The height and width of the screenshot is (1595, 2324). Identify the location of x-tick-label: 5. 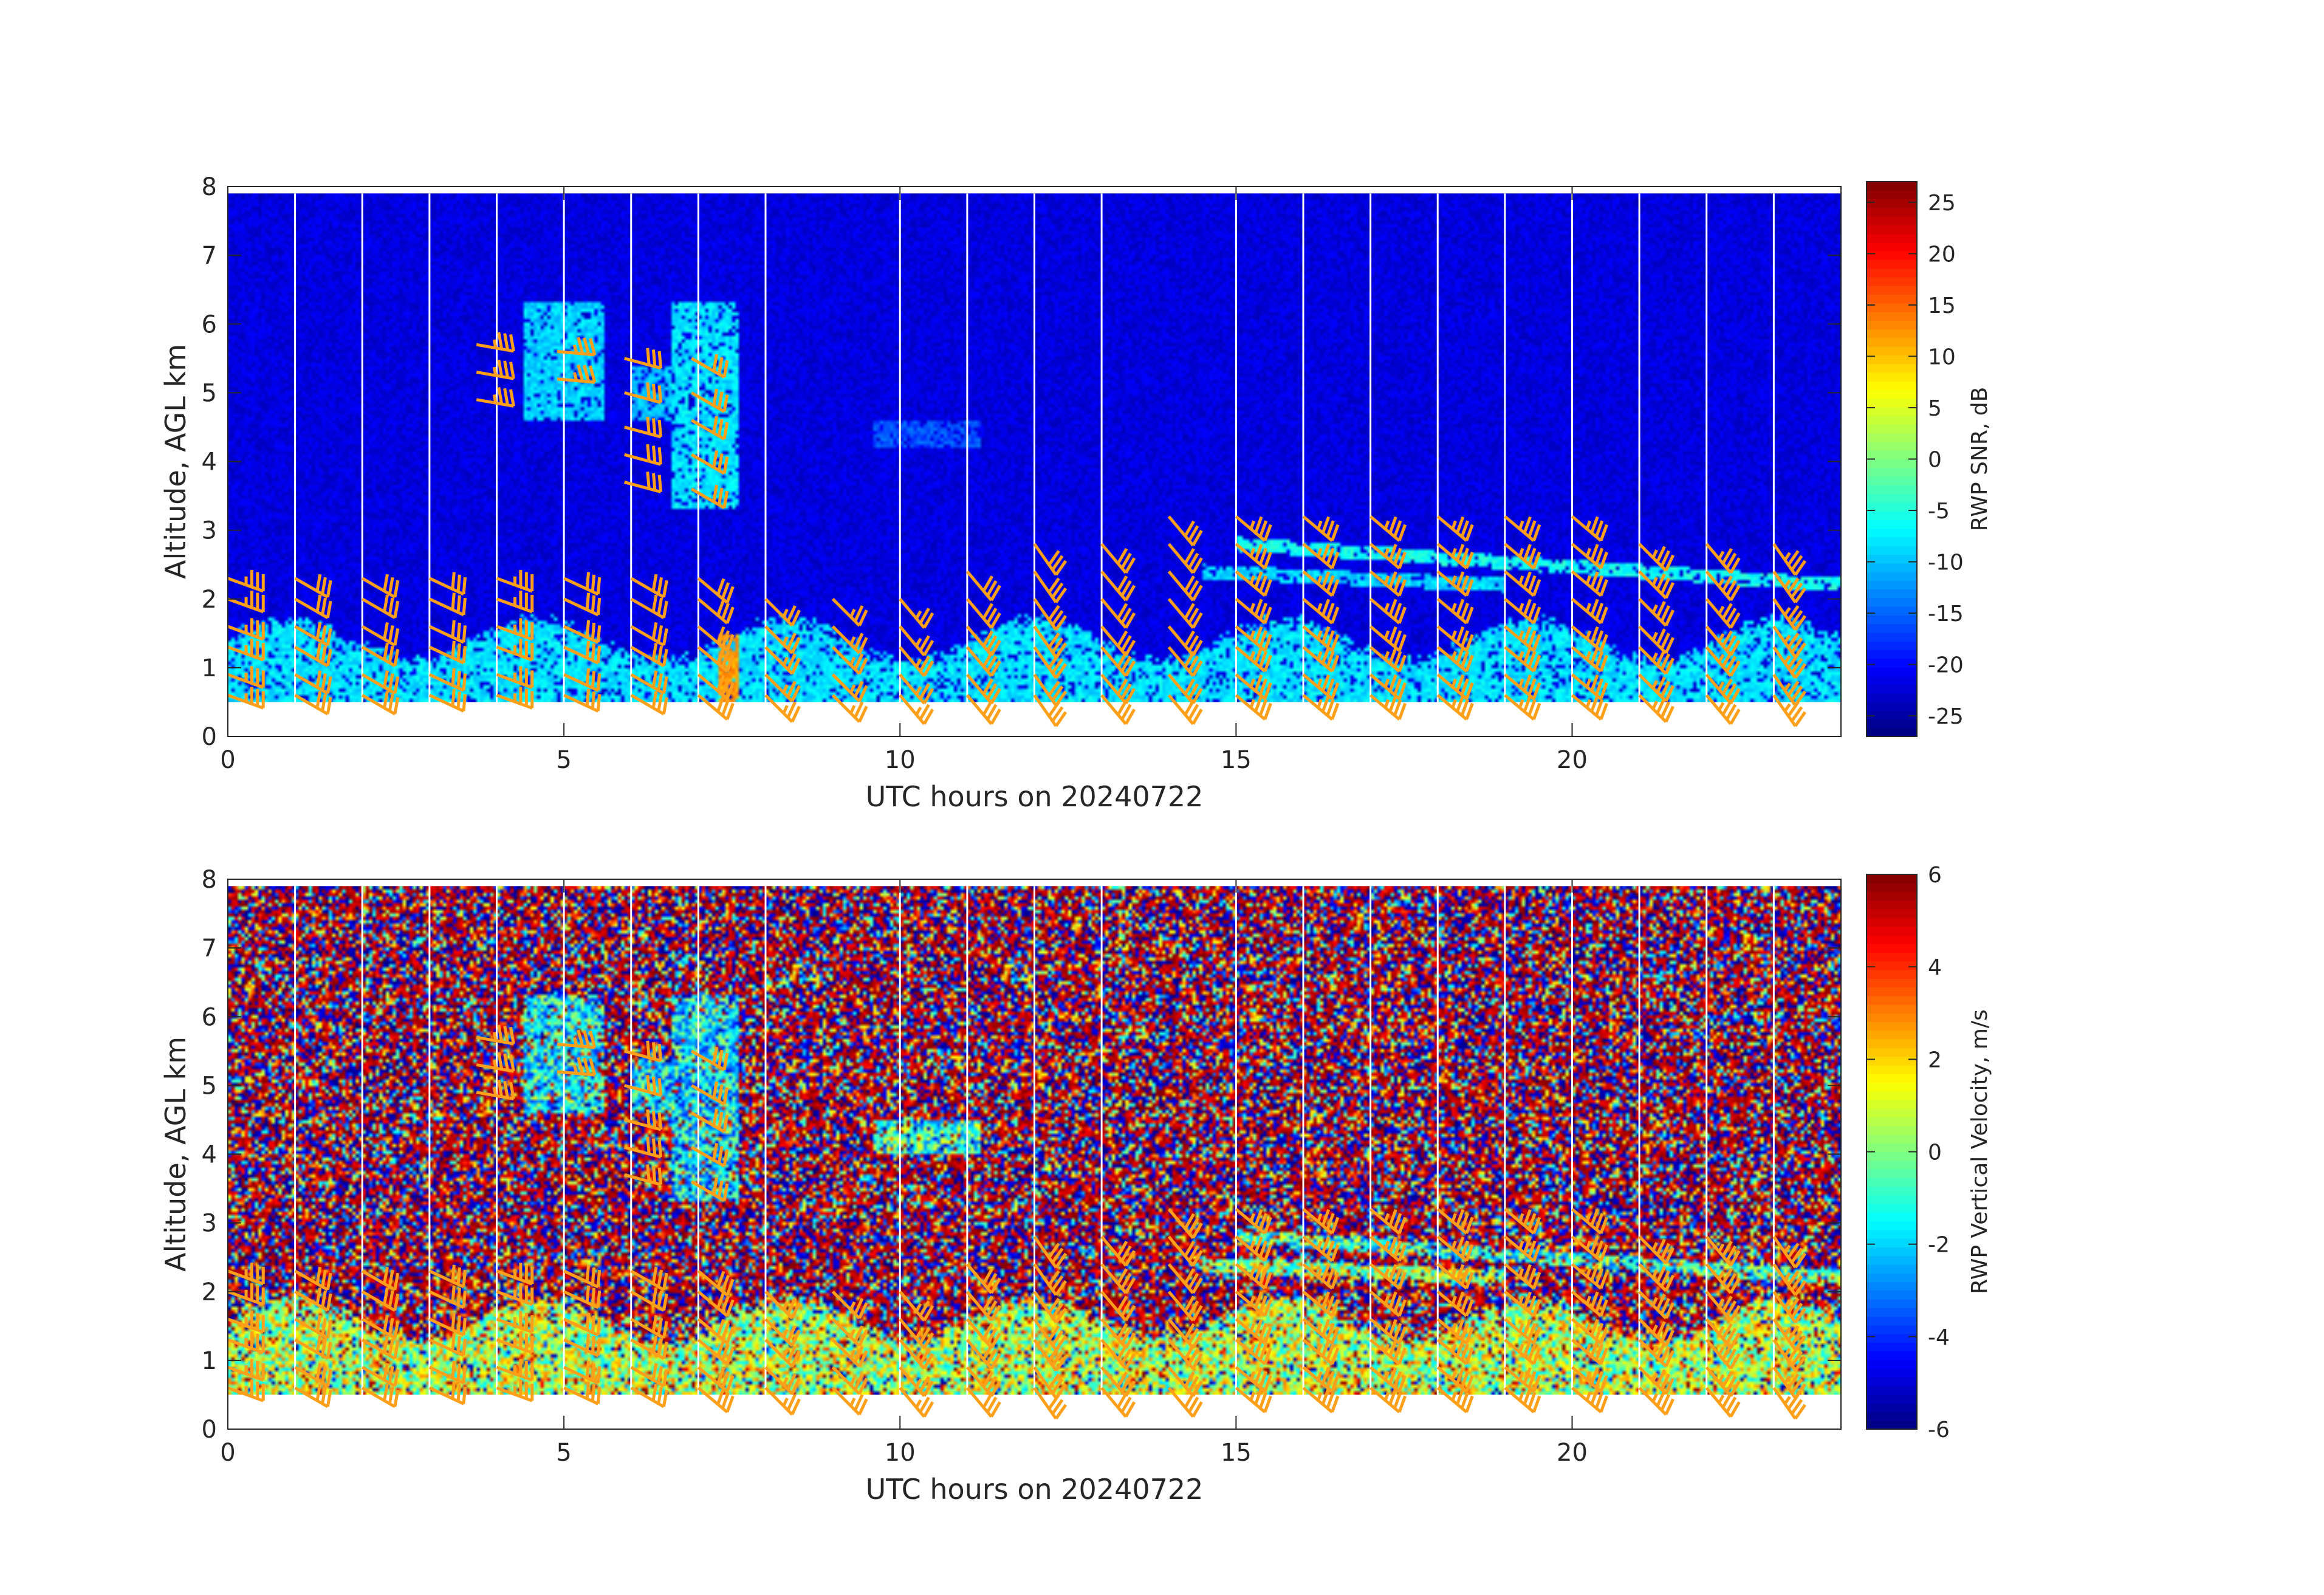
(563, 760).